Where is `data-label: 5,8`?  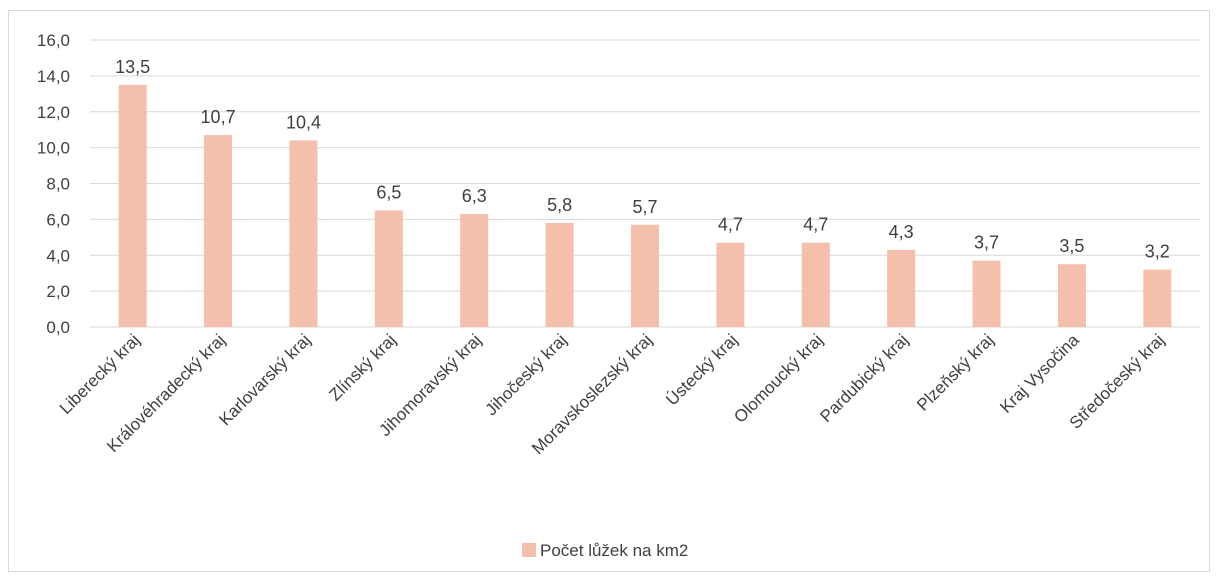
data-label: 5,8 is located at coordinates (559, 205).